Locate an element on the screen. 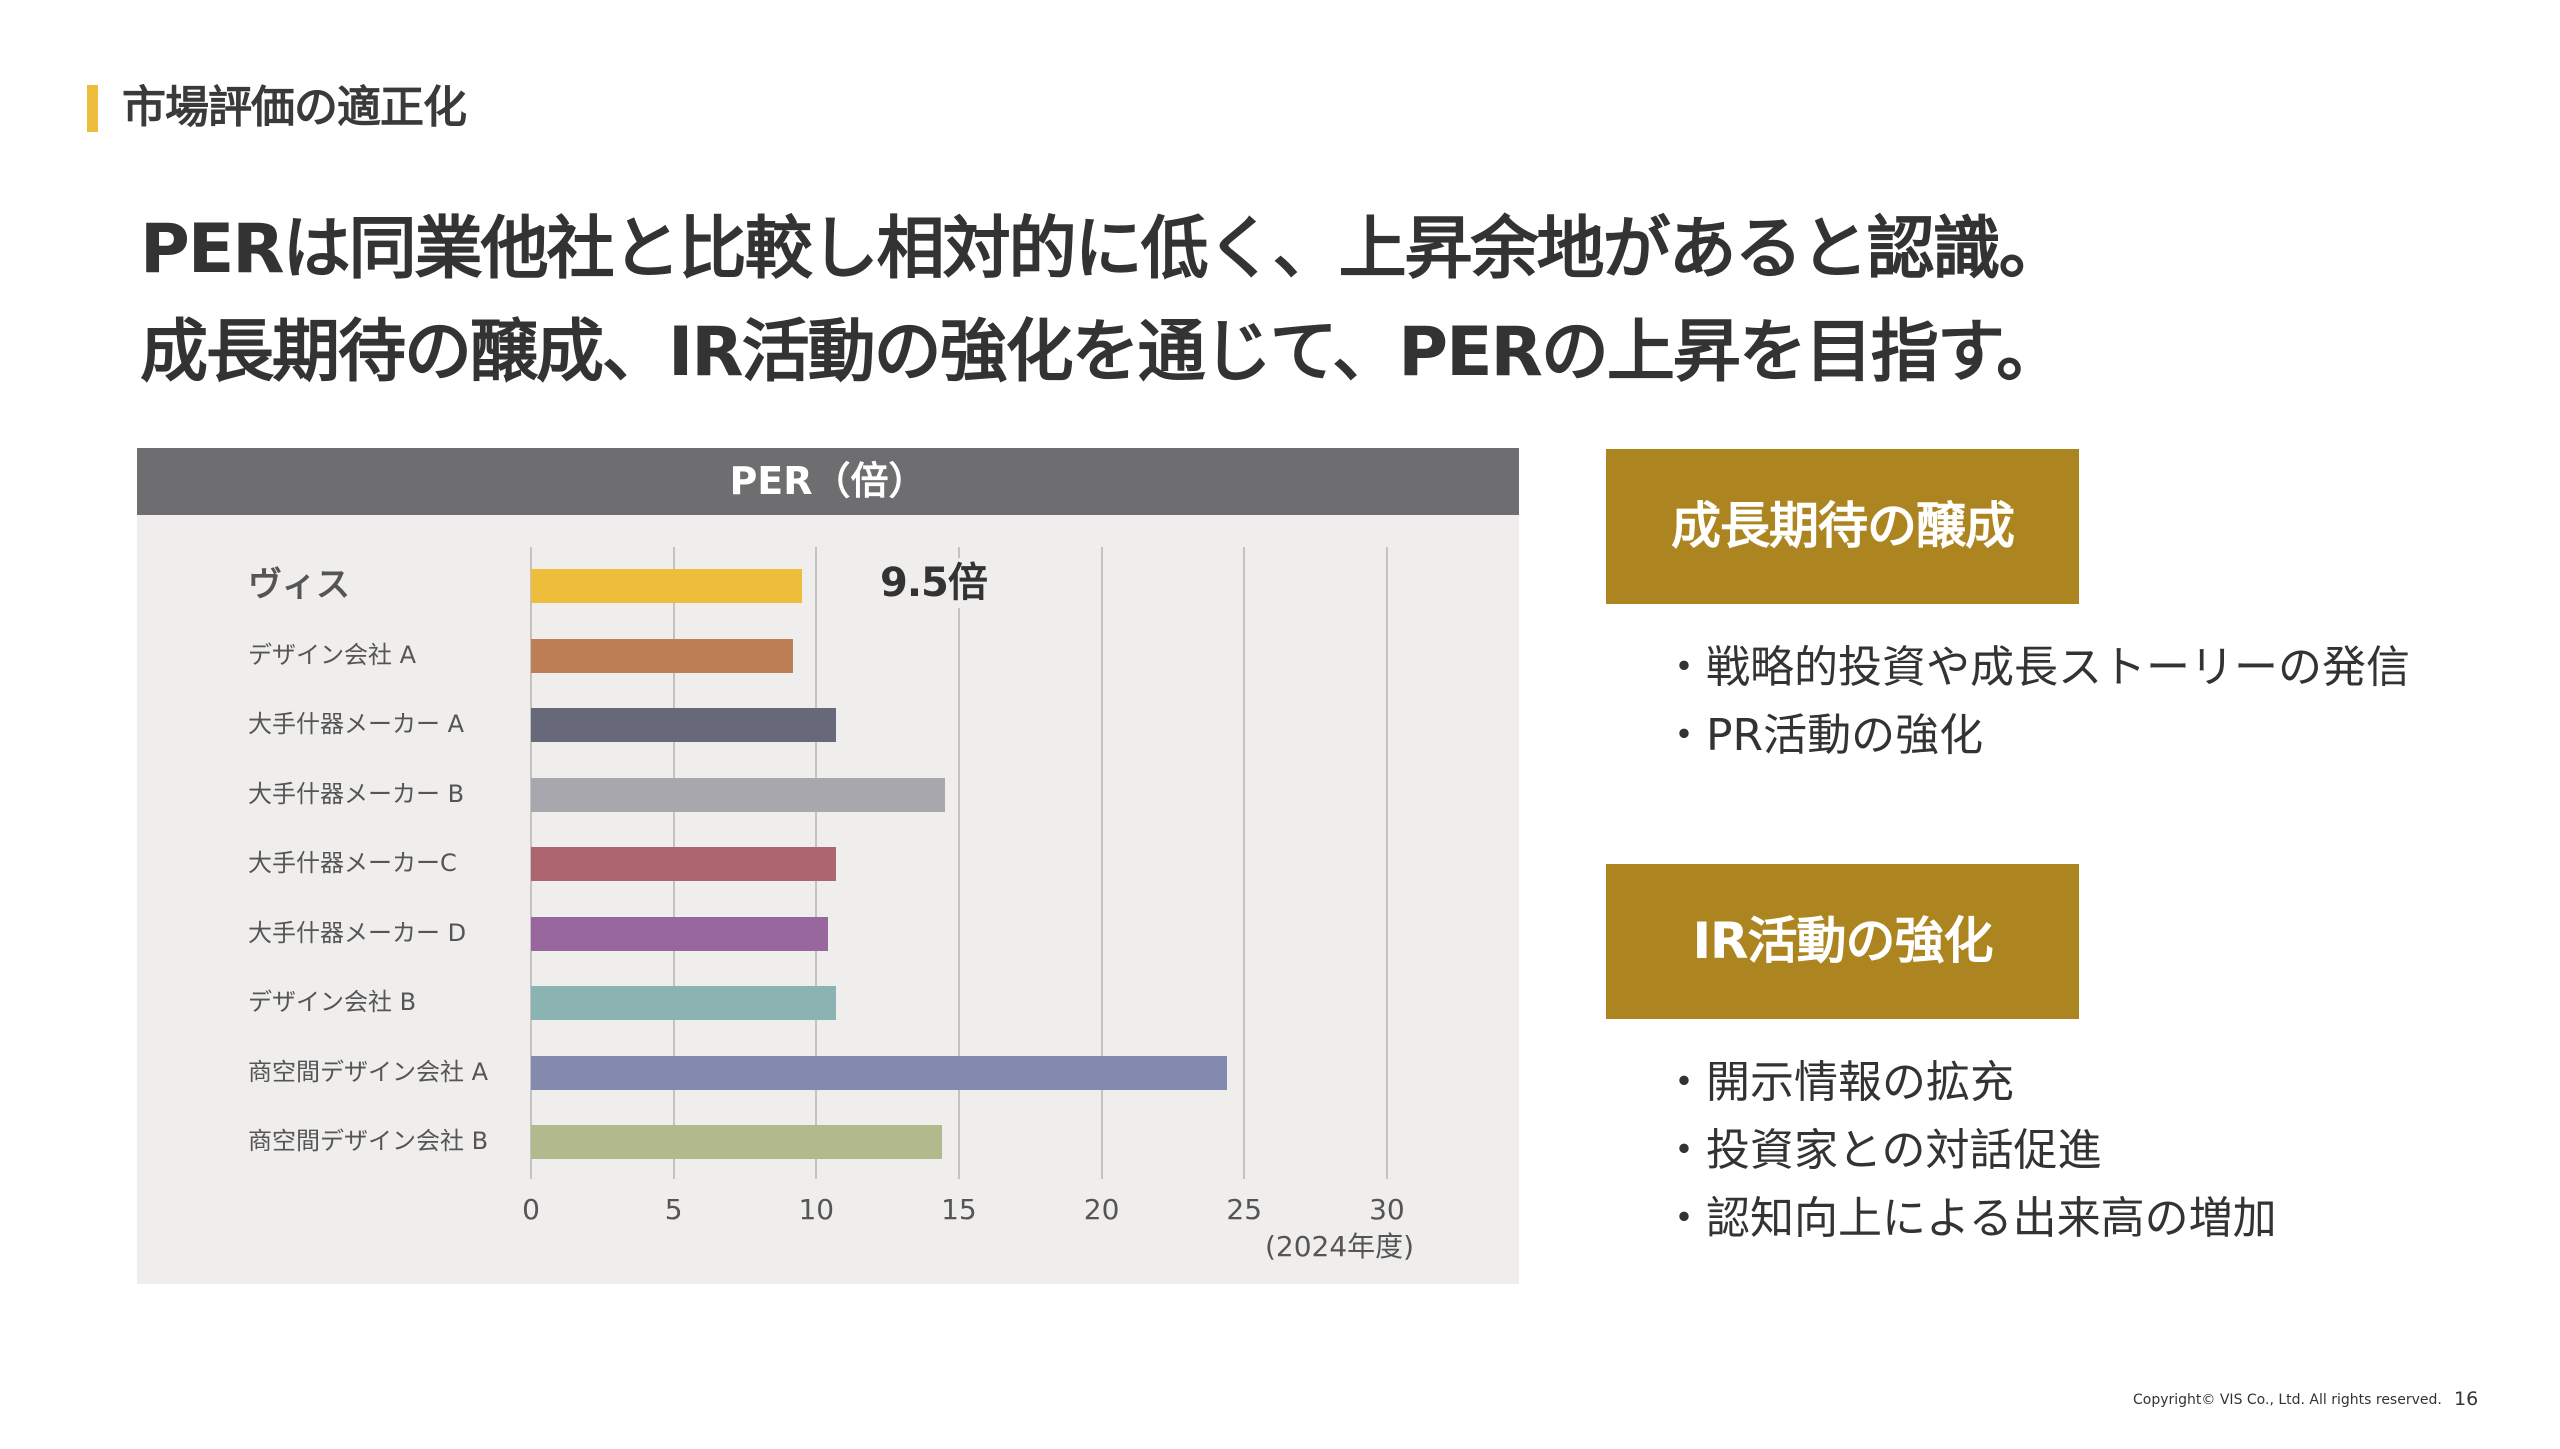 The width and height of the screenshot is (2560, 1449). category-label: 大手什器メーカーC is located at coordinates (352, 863).